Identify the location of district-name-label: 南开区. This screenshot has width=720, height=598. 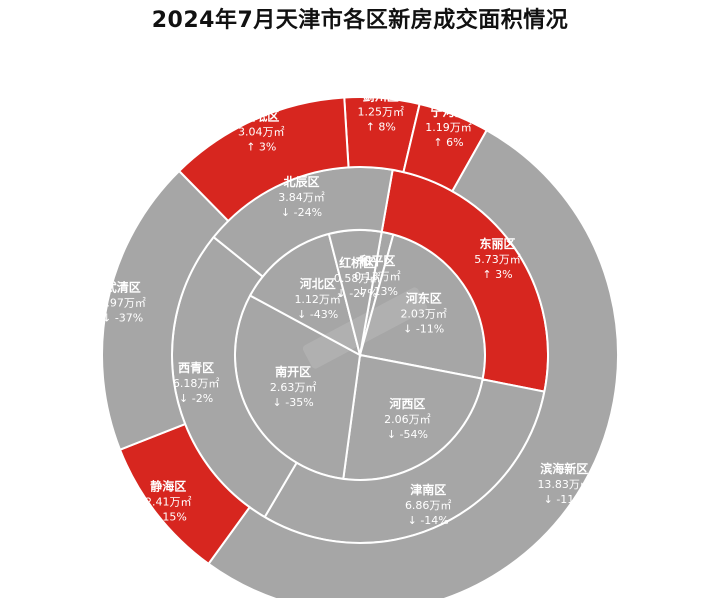
(293, 371).